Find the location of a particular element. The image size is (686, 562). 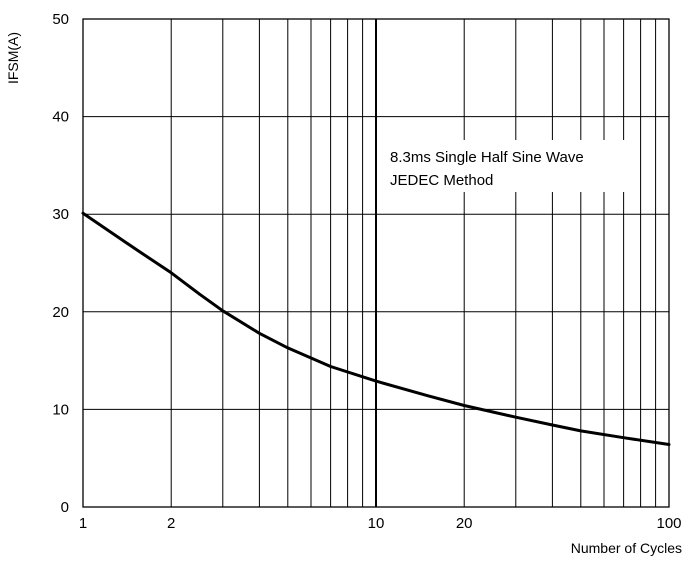

y-tick-label: 50 is located at coordinates (60, 19).